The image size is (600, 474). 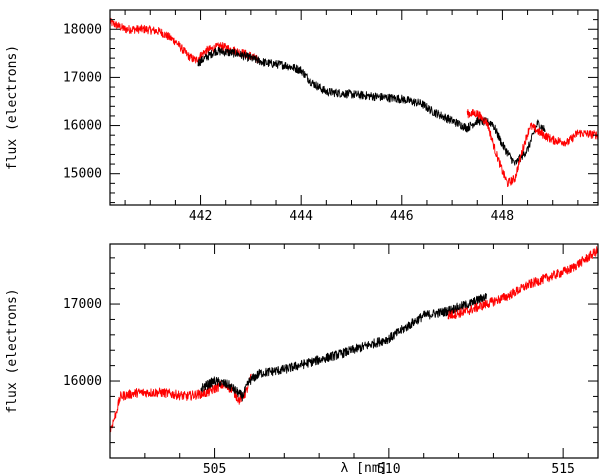 I want to click on x-tick-label: 505, so click(x=214, y=468).